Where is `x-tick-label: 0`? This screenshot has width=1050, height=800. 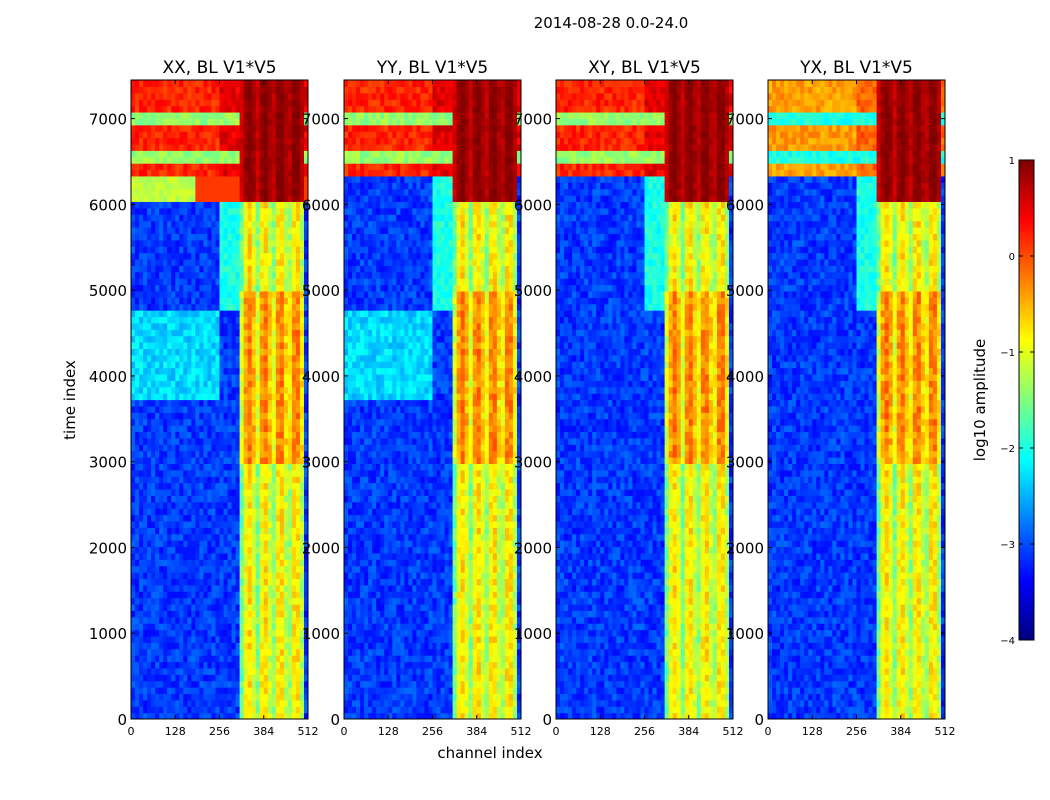 x-tick-label: 0 is located at coordinates (131, 731).